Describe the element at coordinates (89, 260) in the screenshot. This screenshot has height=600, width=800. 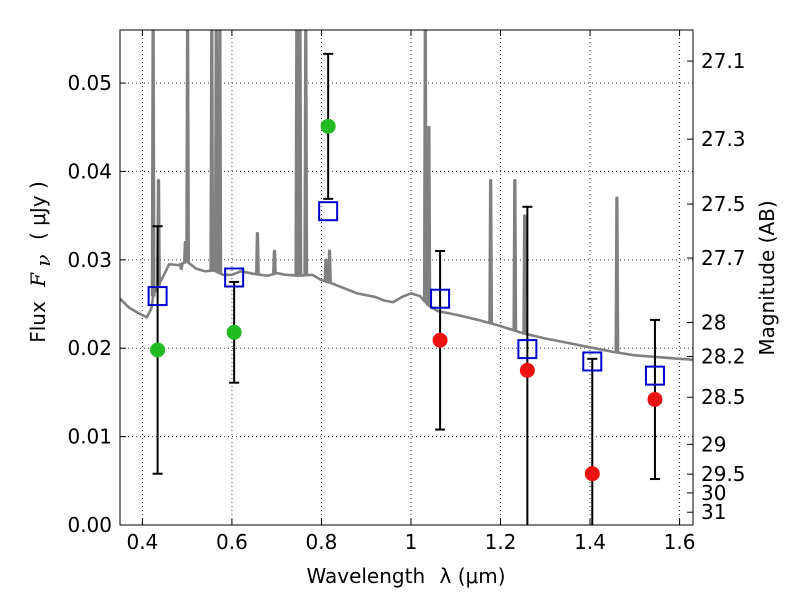
I see `y-tick-label: 0.03` at that location.